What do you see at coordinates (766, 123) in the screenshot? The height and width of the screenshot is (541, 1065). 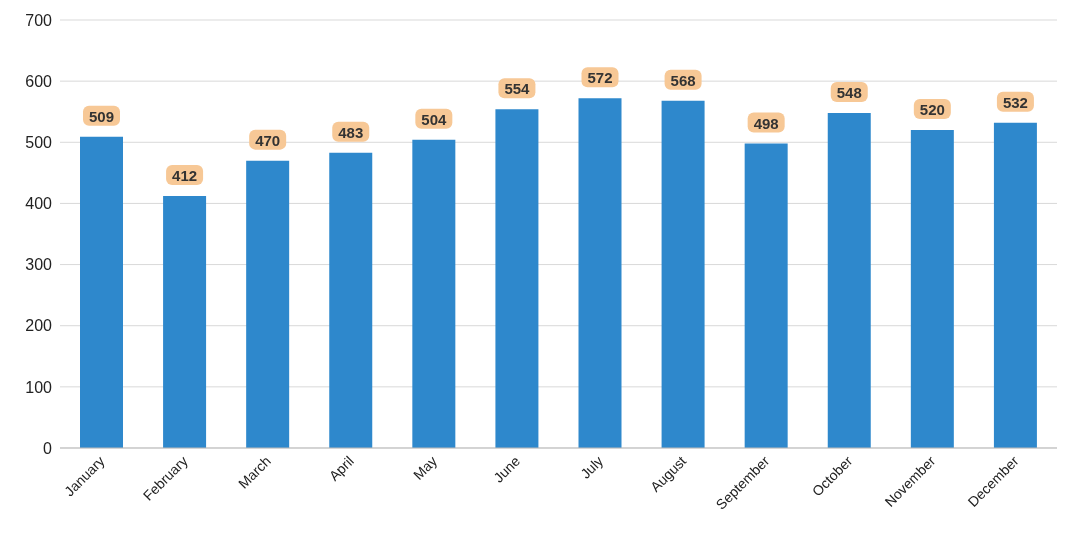 I see `data-label: 498` at bounding box center [766, 123].